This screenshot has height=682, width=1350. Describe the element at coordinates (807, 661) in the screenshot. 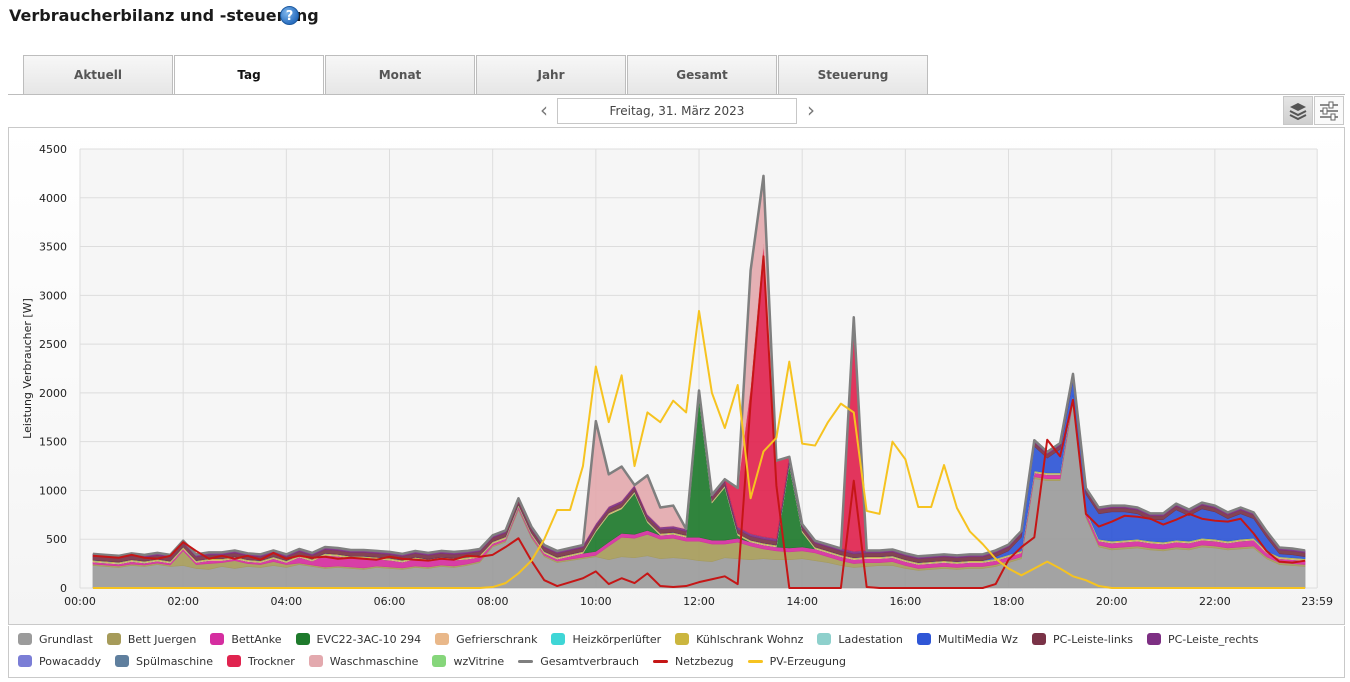

I see `legend-label: PV-Erzeugung` at that location.